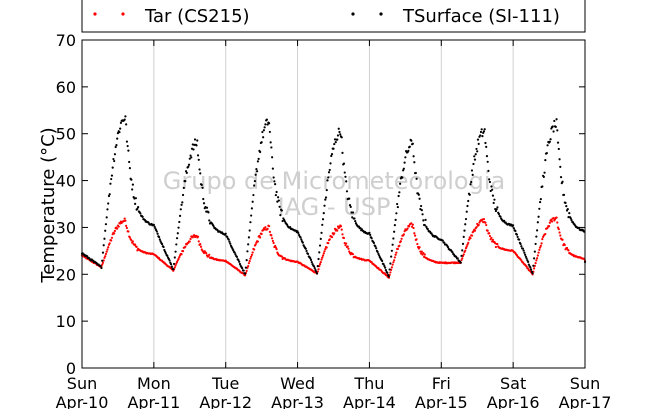 The width and height of the screenshot is (650, 409). Describe the element at coordinates (71, 368) in the screenshot. I see `y-tick-label: 0` at that location.